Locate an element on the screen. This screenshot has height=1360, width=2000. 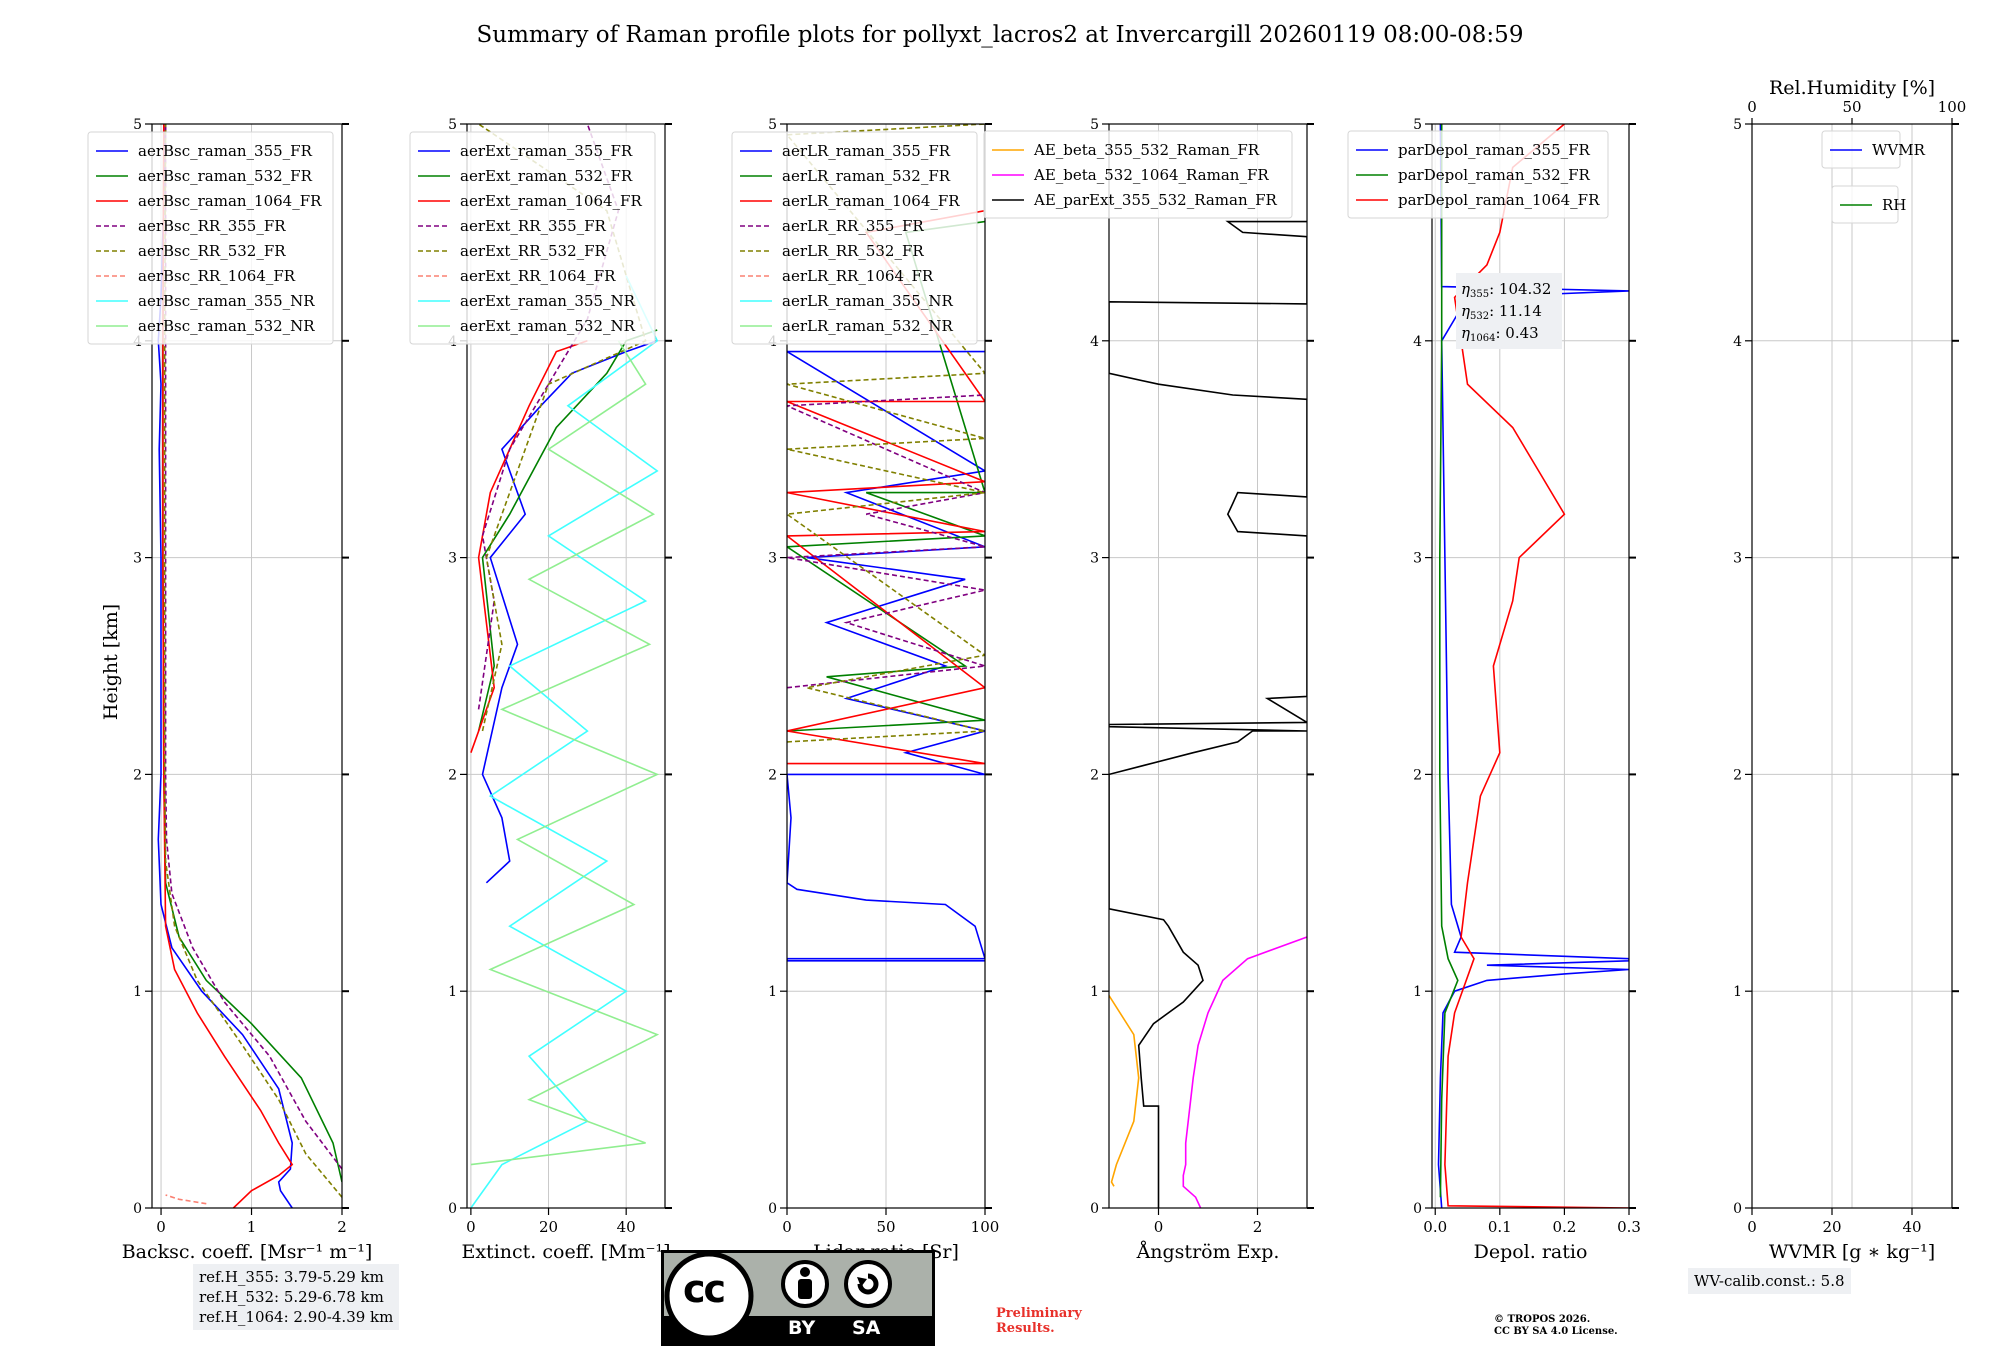
annotation-box is located at coordinates (1509, 311).